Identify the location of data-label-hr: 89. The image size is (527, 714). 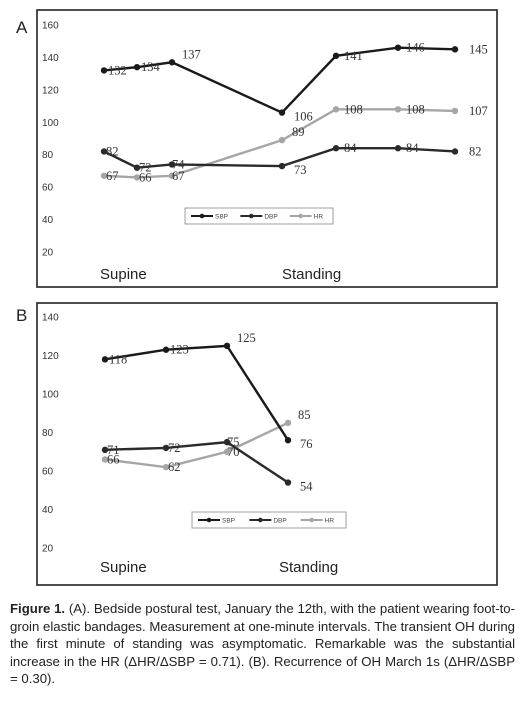
(298, 132).